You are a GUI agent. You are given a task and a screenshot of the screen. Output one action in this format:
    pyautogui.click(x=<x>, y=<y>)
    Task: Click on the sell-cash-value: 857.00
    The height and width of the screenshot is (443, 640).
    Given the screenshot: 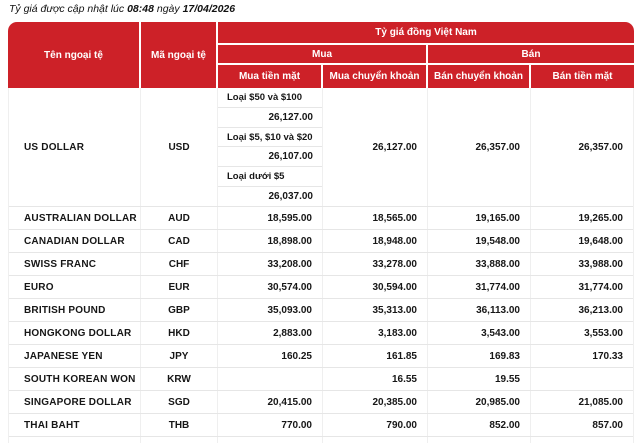 What is the action you would take?
    pyautogui.click(x=607, y=425)
    